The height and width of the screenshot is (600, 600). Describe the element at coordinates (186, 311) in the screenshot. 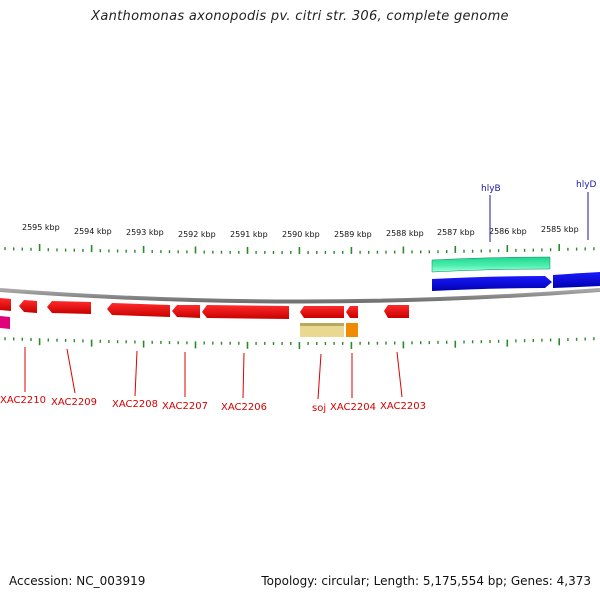

I see `gene-XAC2207` at that location.